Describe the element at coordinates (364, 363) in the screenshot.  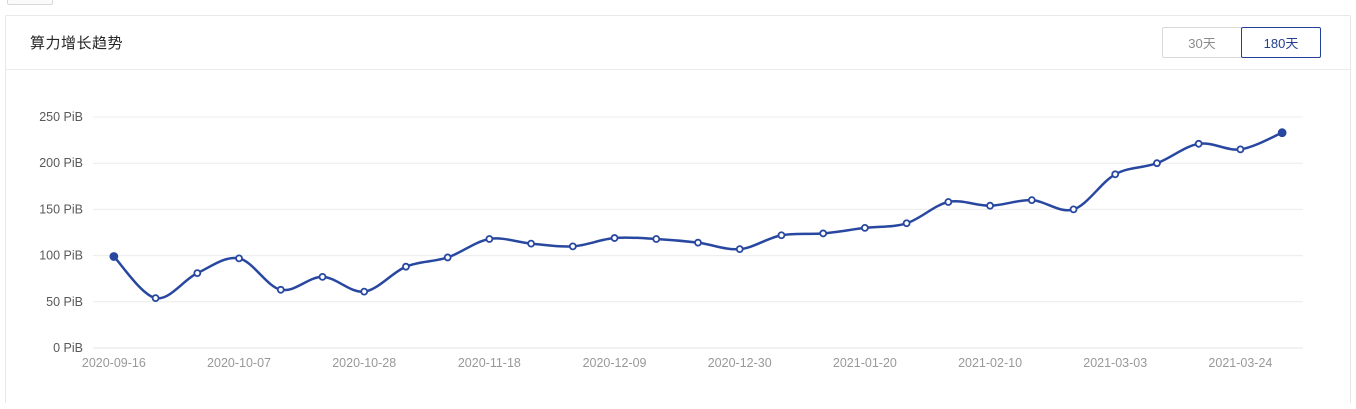
I see `x-axis-tick-label: 2020-10-28` at that location.